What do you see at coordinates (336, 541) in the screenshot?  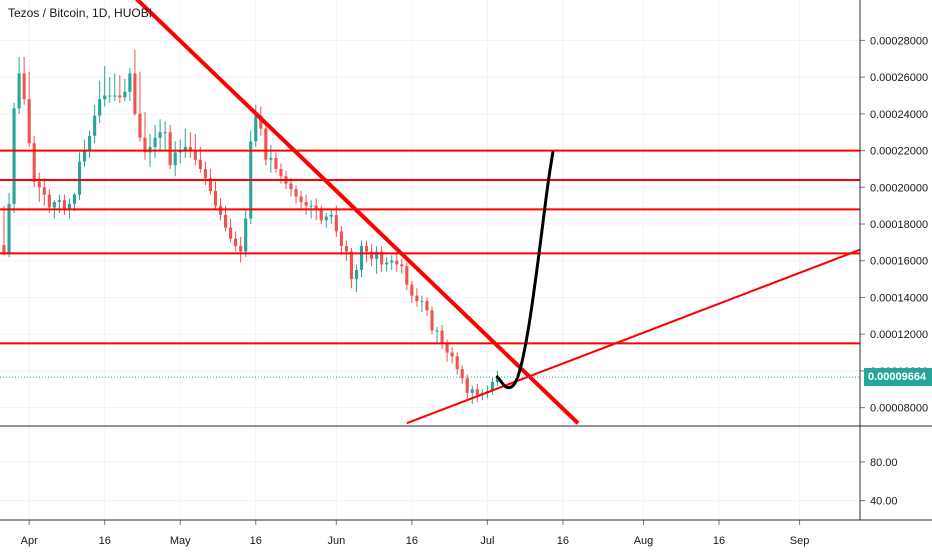 I see `time-axis-label: Jun` at bounding box center [336, 541].